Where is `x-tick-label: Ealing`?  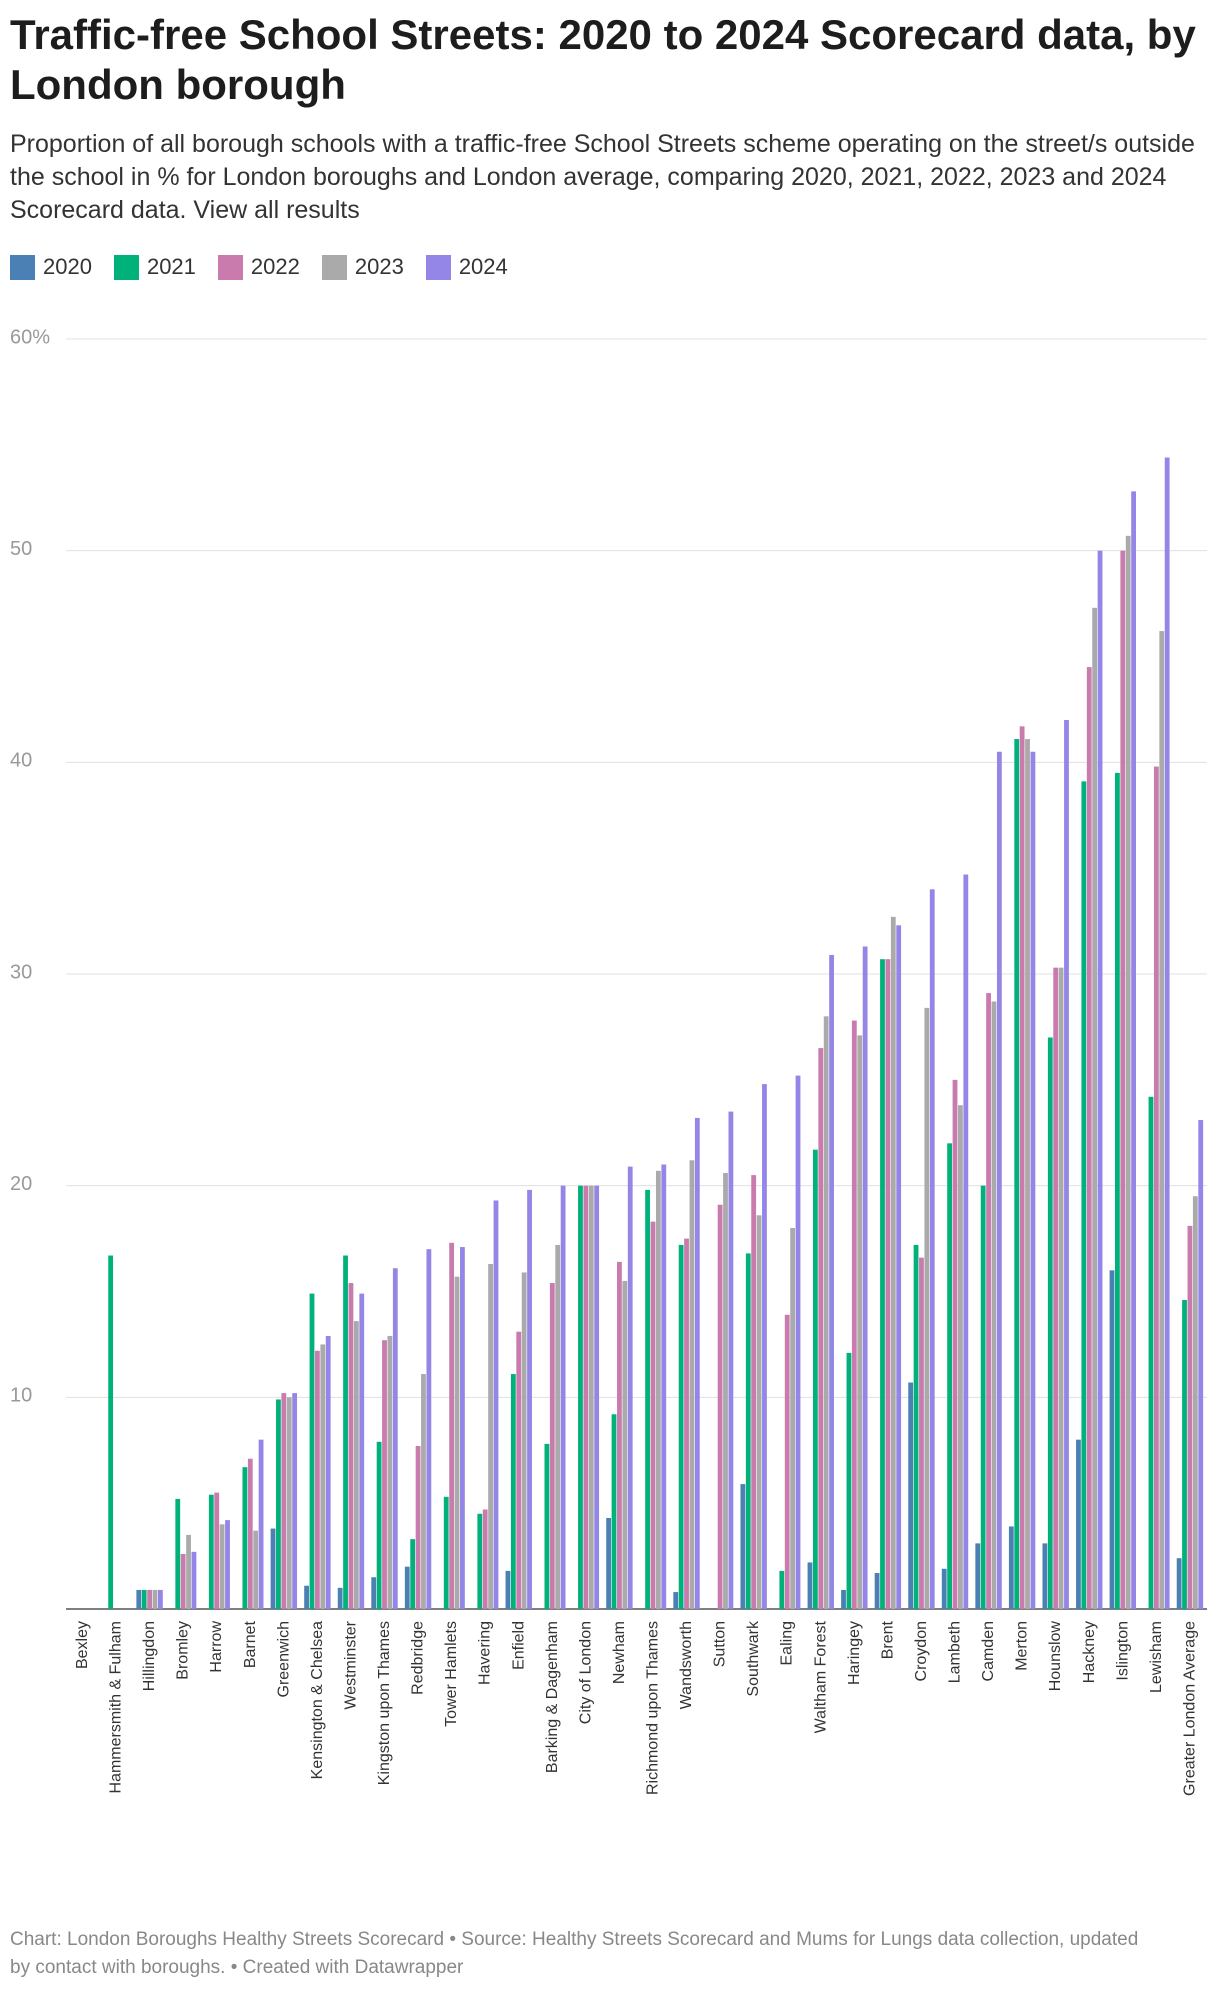
x-tick-label: Ealing is located at coordinates (787, 1643).